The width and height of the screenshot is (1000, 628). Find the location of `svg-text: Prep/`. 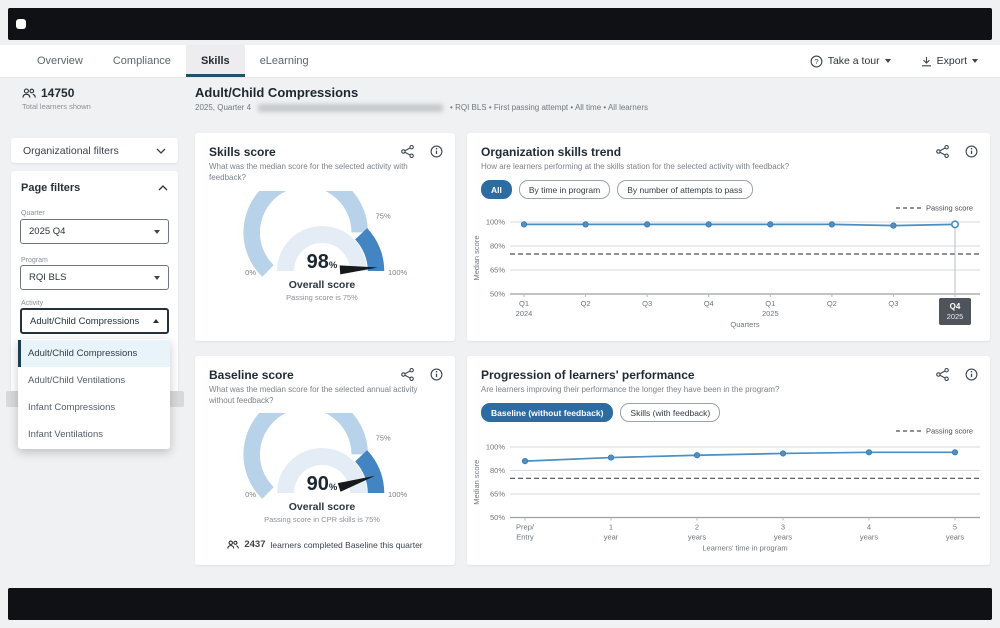

svg-text: Prep/ is located at coordinates (525, 527).